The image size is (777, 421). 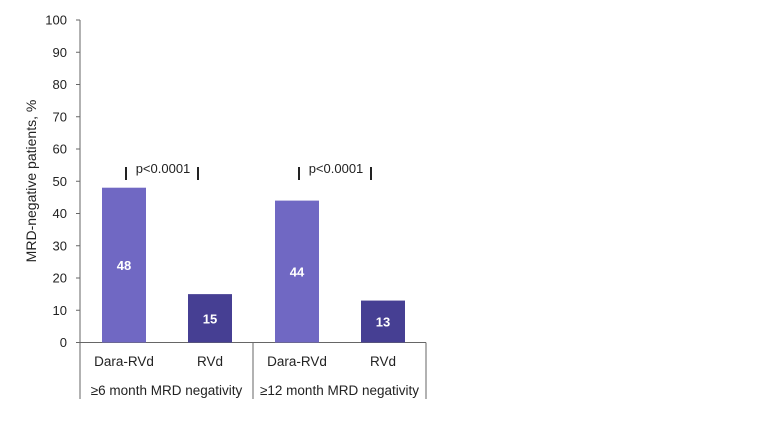 I want to click on bar-value-label: 13, so click(x=383, y=322).